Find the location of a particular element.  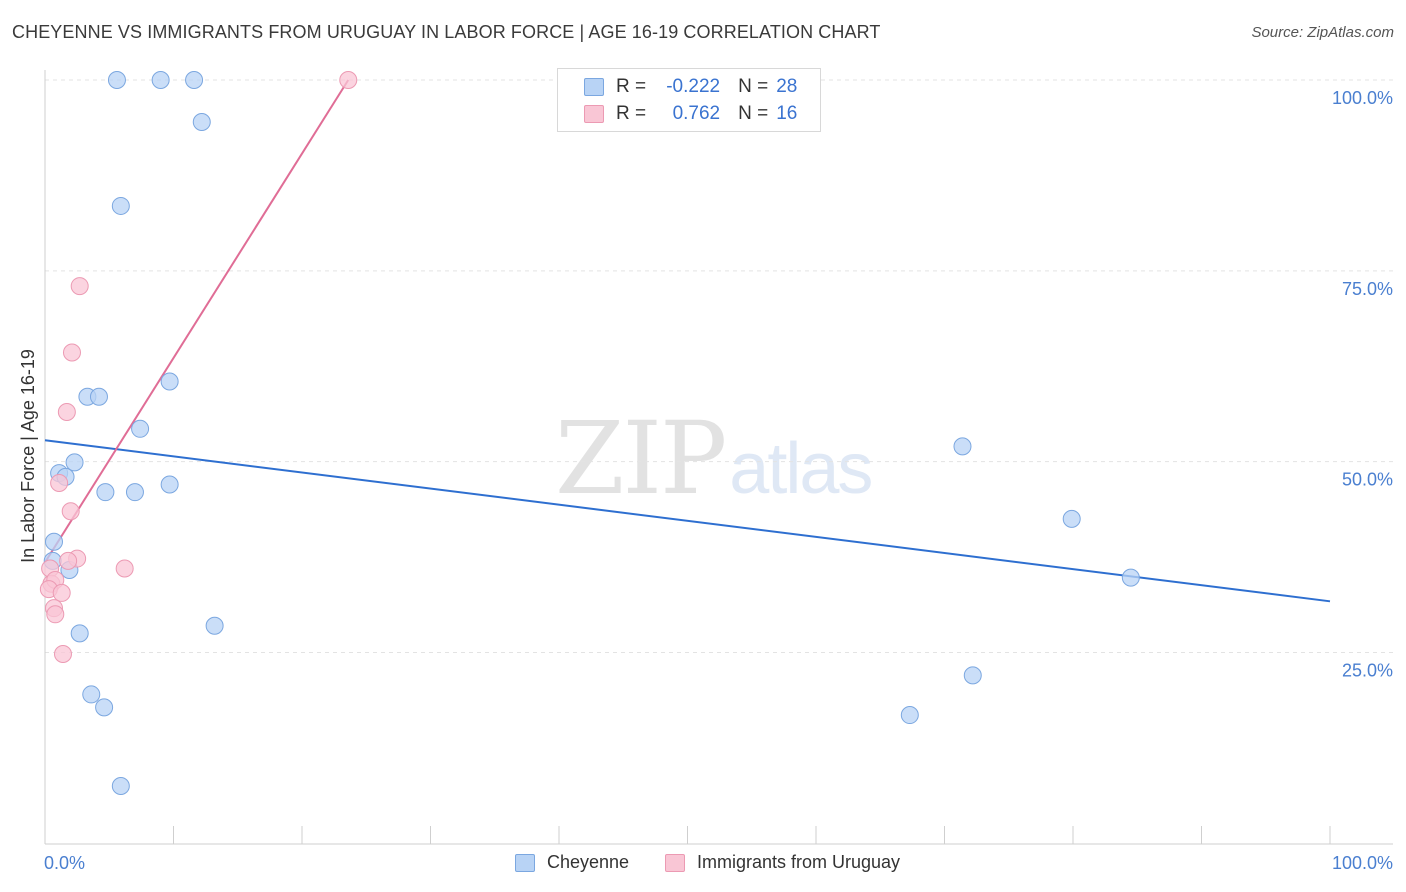

source-label: Source: ZipAtlas.com is located at coordinates (1322, 32).